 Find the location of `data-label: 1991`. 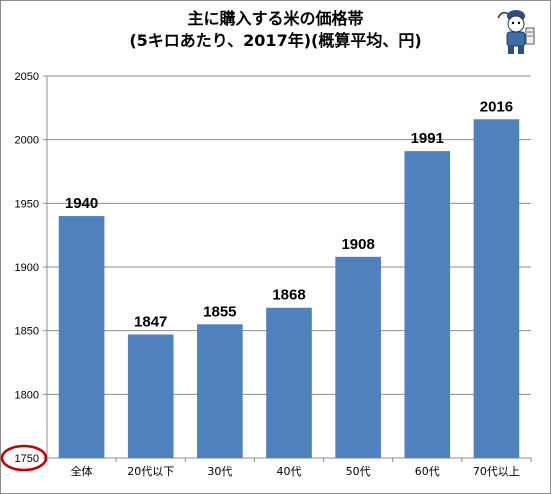

data-label: 1991 is located at coordinates (427, 138).